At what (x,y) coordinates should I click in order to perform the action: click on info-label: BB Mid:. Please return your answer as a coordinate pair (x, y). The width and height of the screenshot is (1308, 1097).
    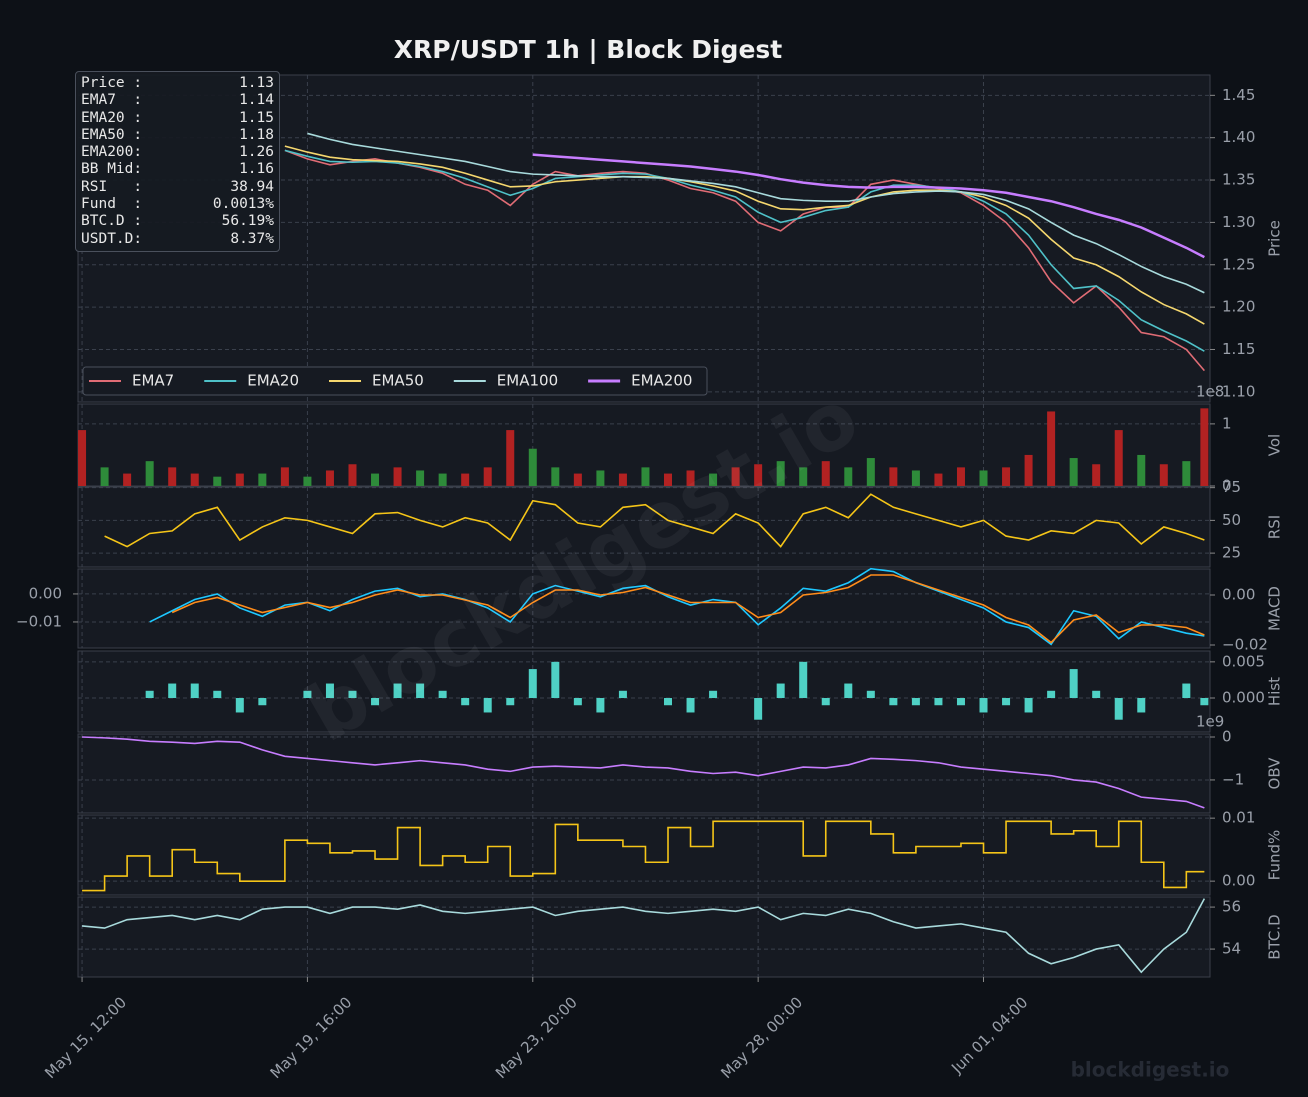
    Looking at the image, I should click on (112, 169).